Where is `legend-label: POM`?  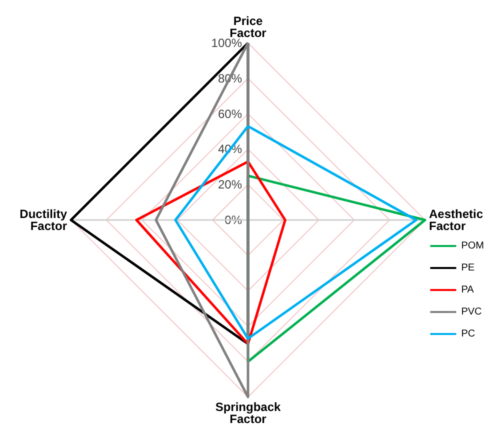 legend-label: POM is located at coordinates (472, 246).